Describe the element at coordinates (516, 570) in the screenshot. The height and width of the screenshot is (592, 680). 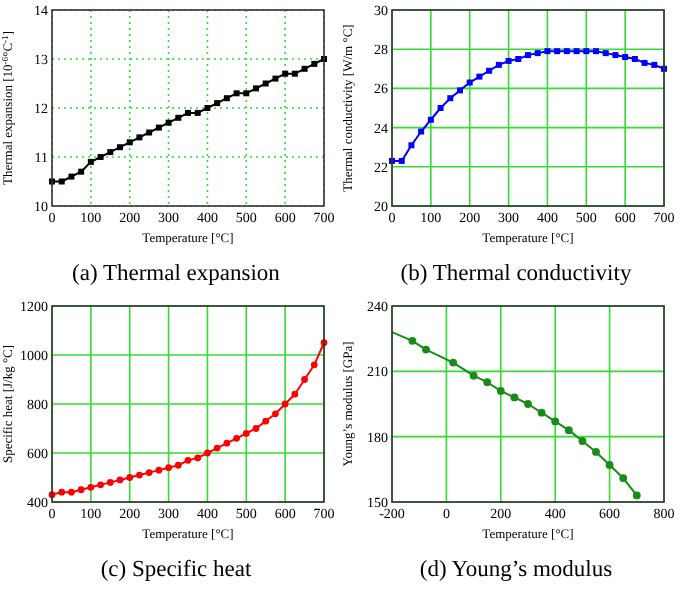
I see `text: (d) Young’s modulus` at that location.